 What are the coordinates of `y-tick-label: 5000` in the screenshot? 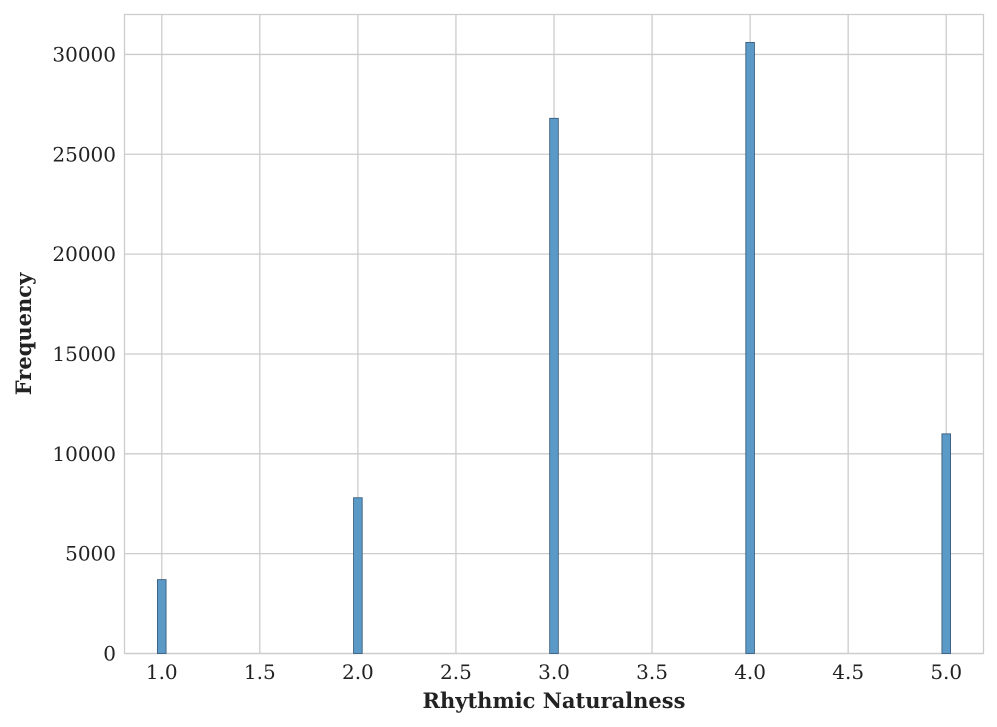 It's located at (90, 554).